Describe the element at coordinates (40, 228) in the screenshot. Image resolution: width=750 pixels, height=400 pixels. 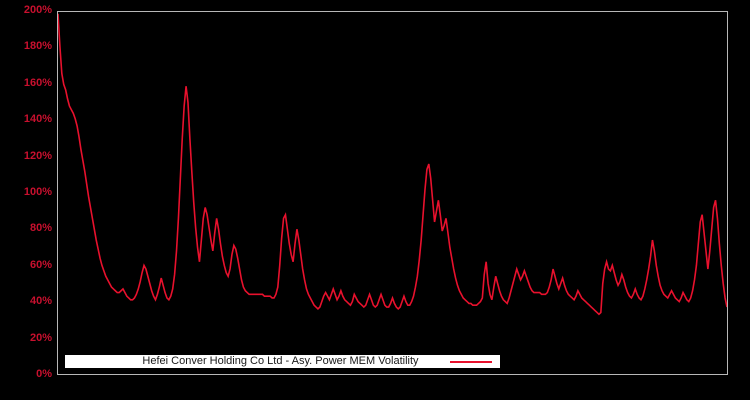
I see `y-axis-tick-label: 80%` at that location.